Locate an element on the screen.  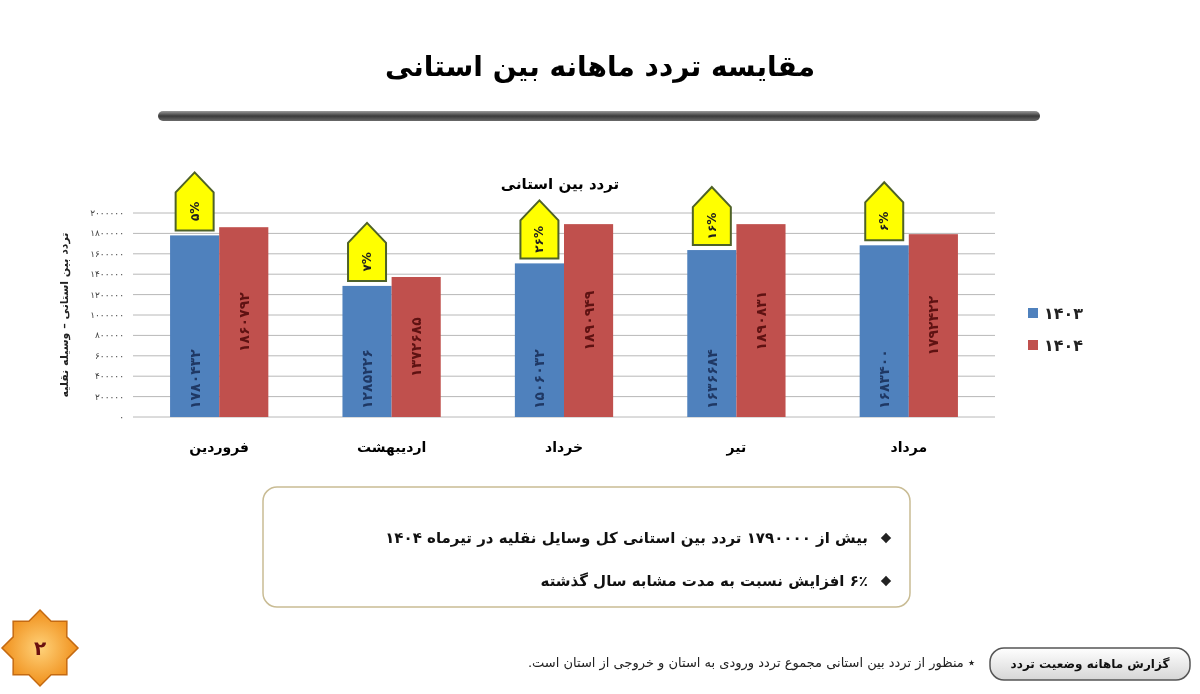
y-tick-label: ۱۶۰۰۰۰۰ is located at coordinates (107, 253).